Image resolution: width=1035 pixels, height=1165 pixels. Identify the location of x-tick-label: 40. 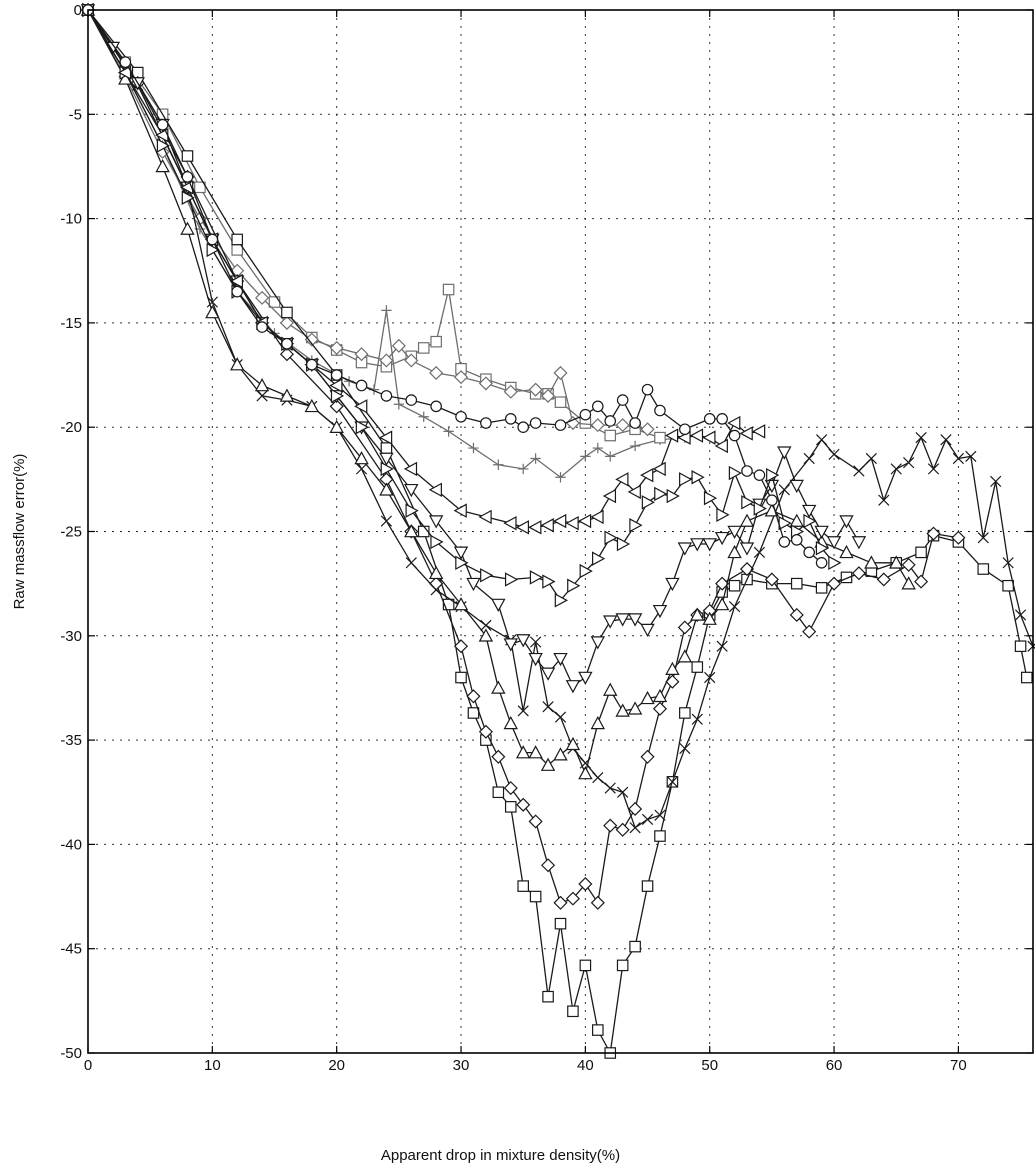
(585, 1065).